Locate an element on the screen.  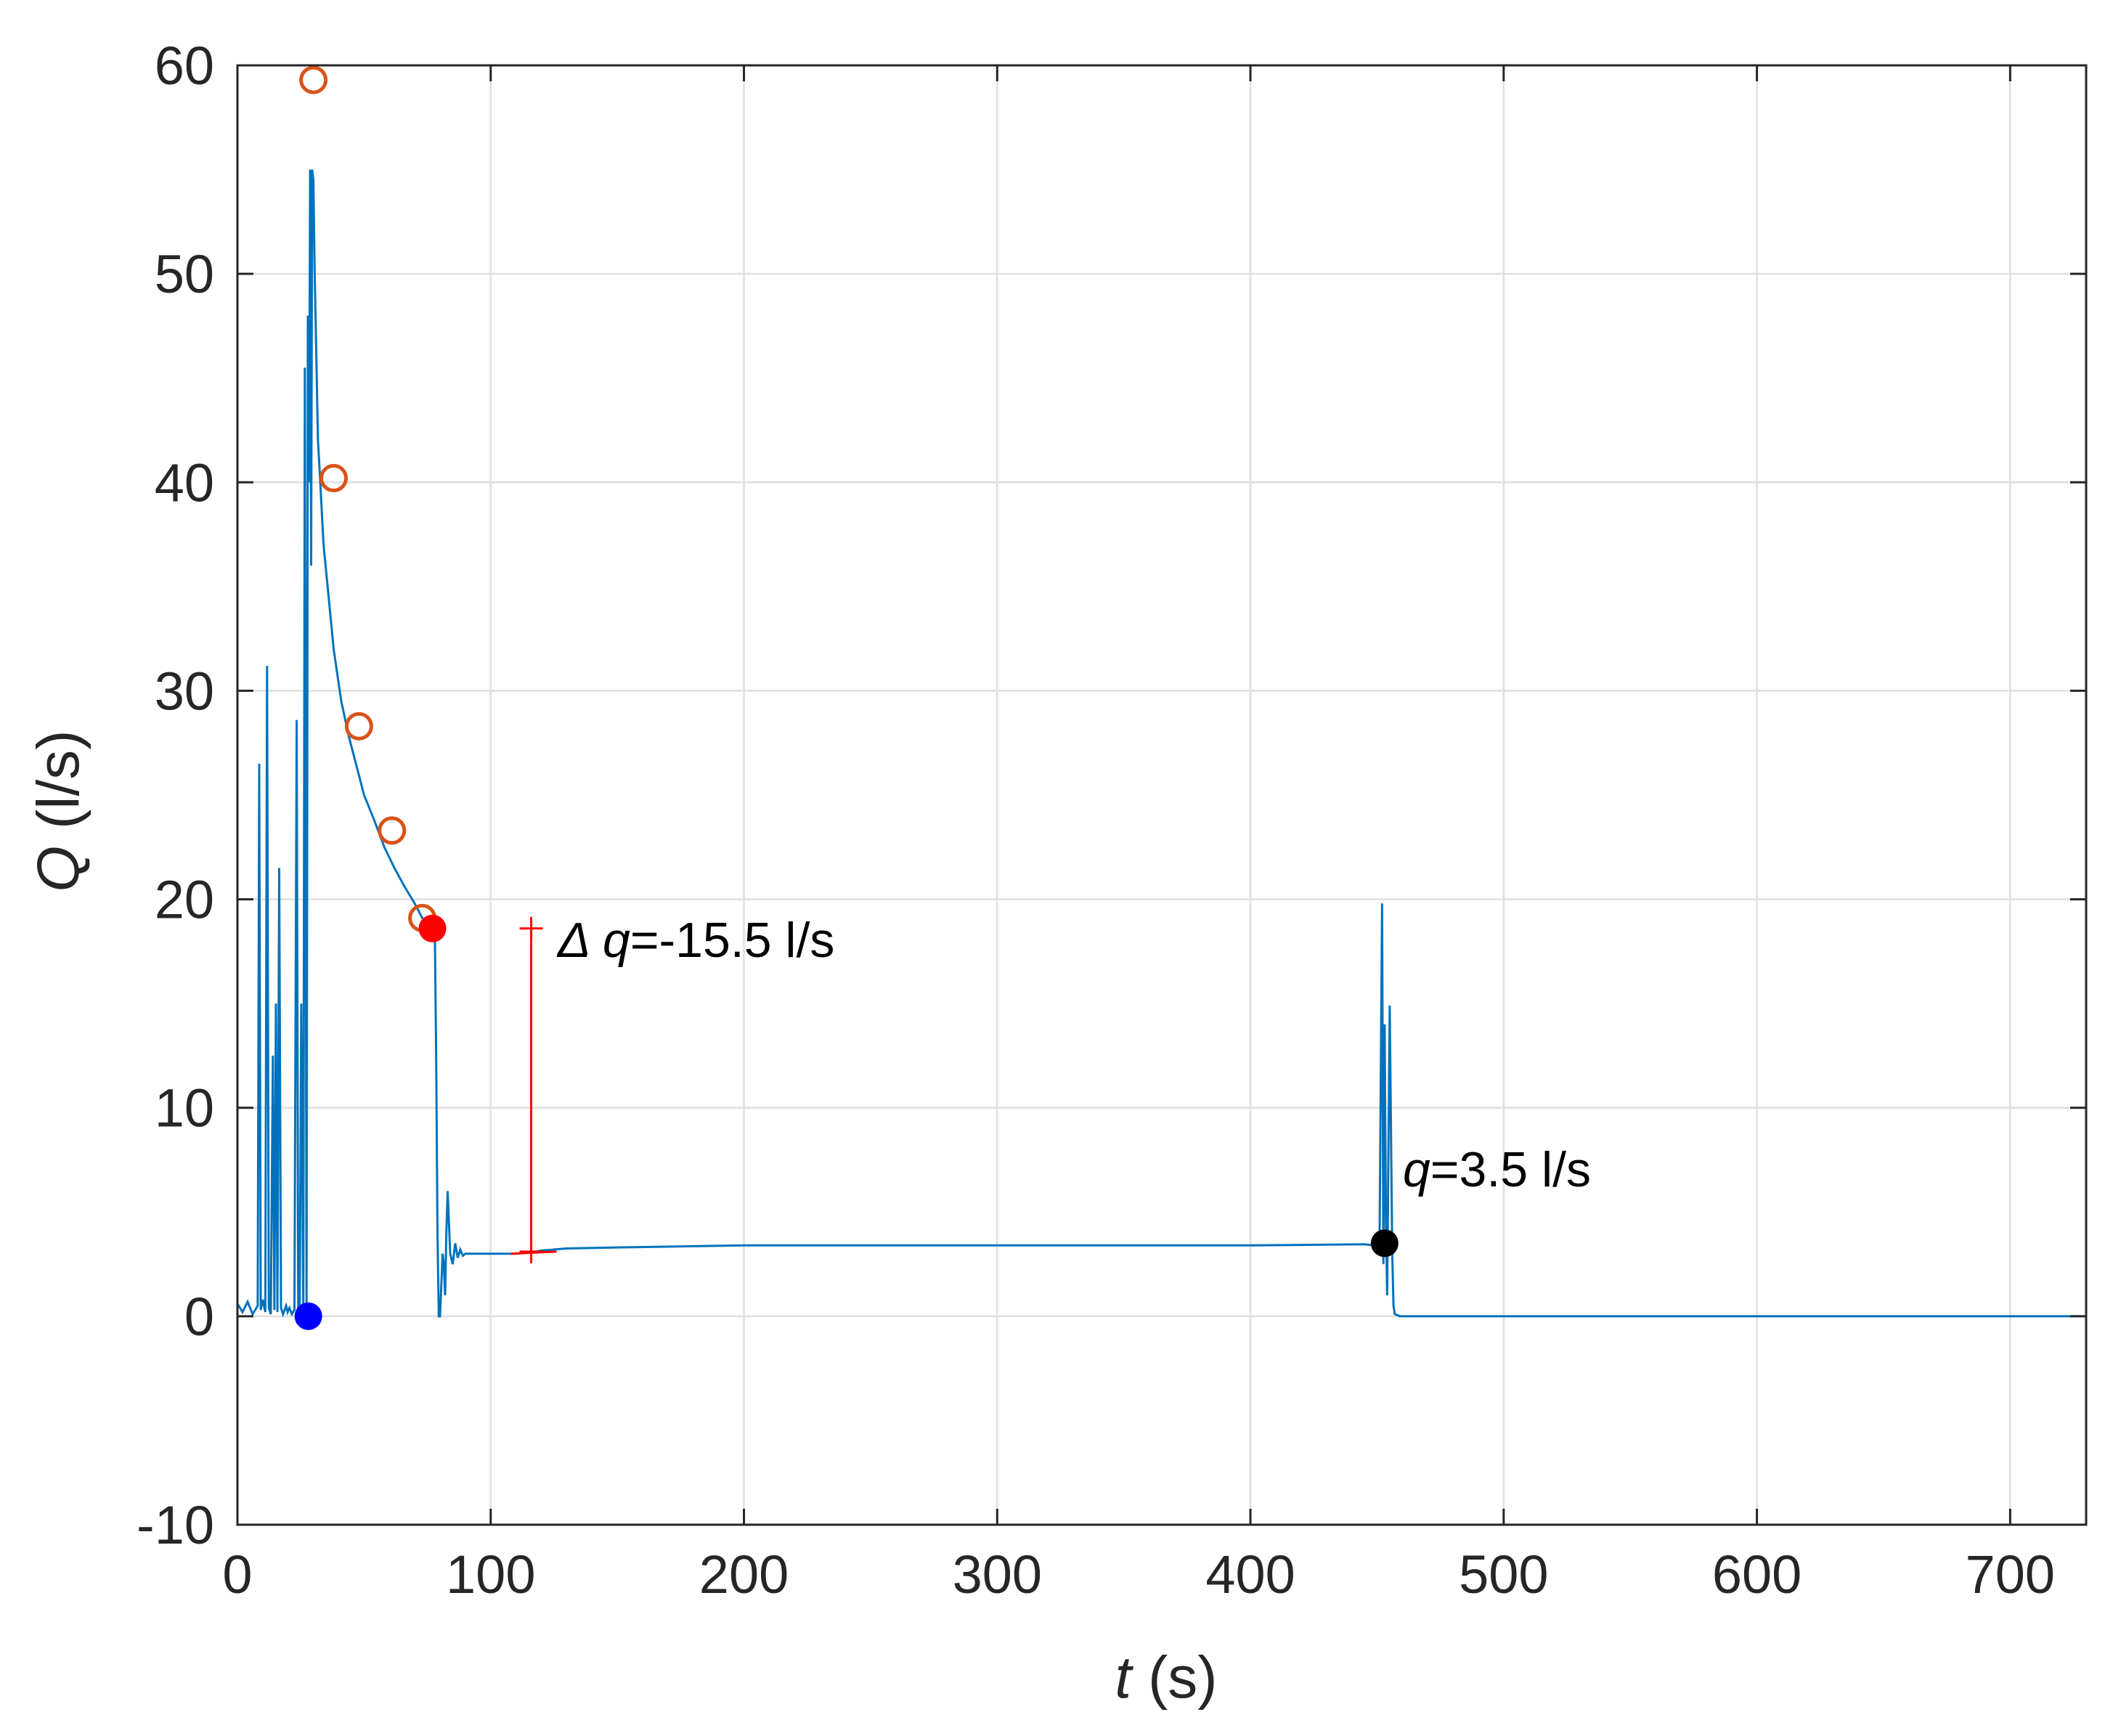
q-annot-suffix: =3.5 l/s is located at coordinates (1510, 1169).